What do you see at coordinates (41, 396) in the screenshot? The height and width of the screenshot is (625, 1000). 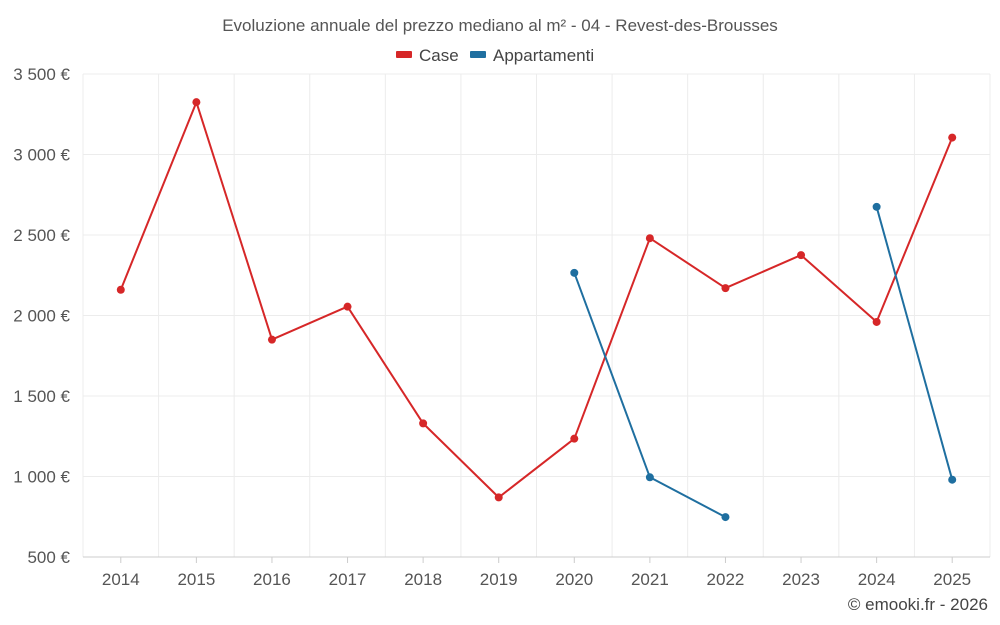 I see `y-tick-label: 1 500 €` at bounding box center [41, 396].